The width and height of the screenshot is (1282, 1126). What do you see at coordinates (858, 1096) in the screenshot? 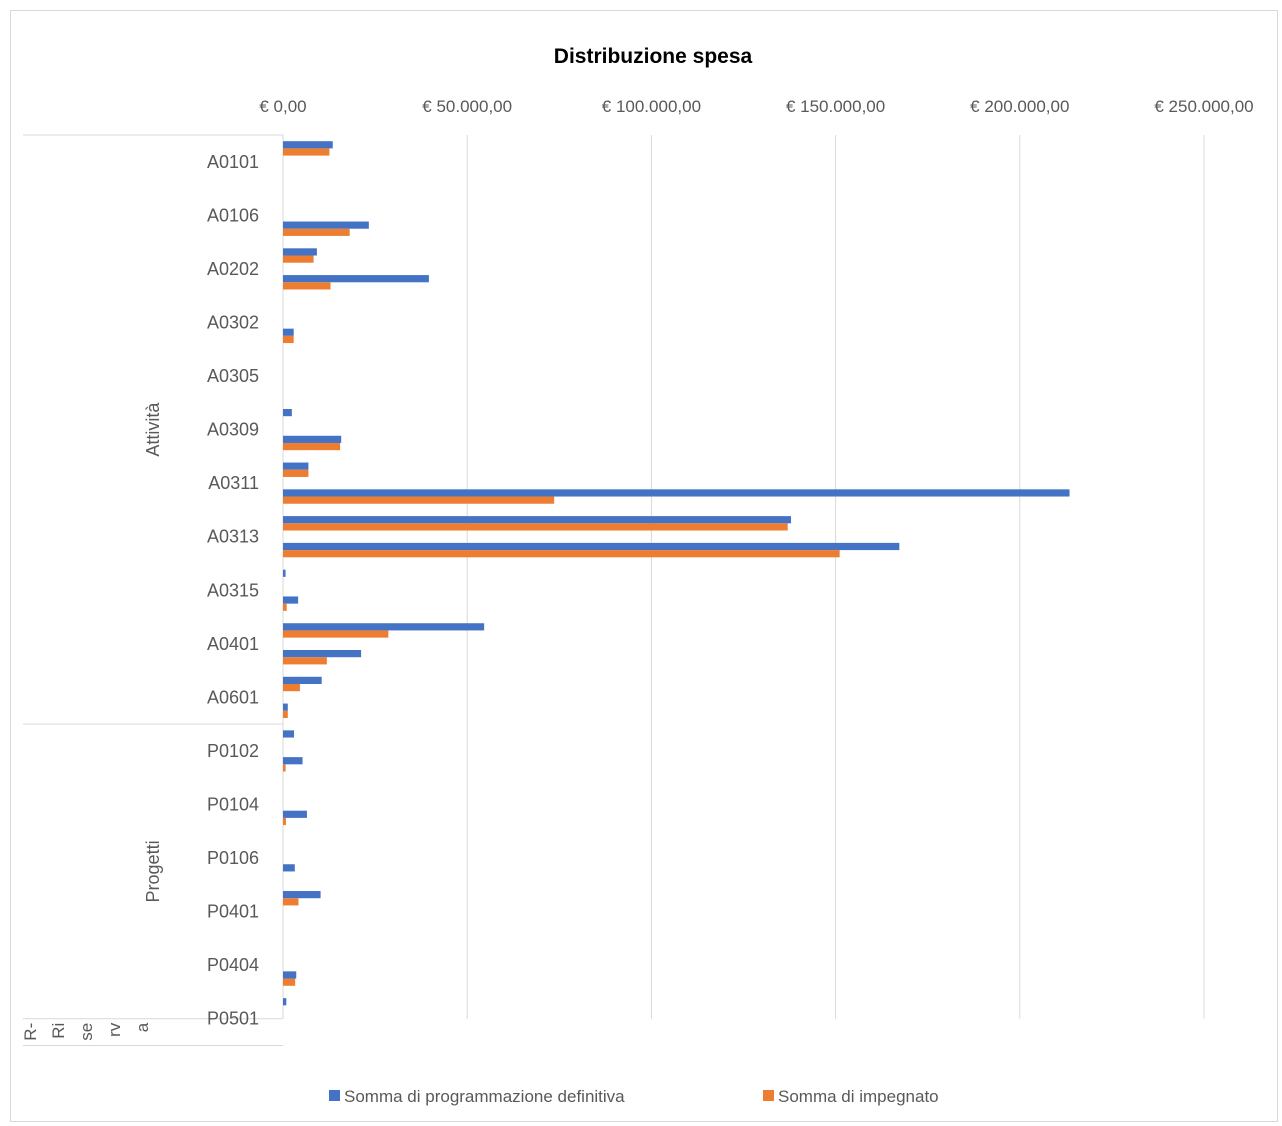
I see `legend-label: Somma di impegnato` at bounding box center [858, 1096].